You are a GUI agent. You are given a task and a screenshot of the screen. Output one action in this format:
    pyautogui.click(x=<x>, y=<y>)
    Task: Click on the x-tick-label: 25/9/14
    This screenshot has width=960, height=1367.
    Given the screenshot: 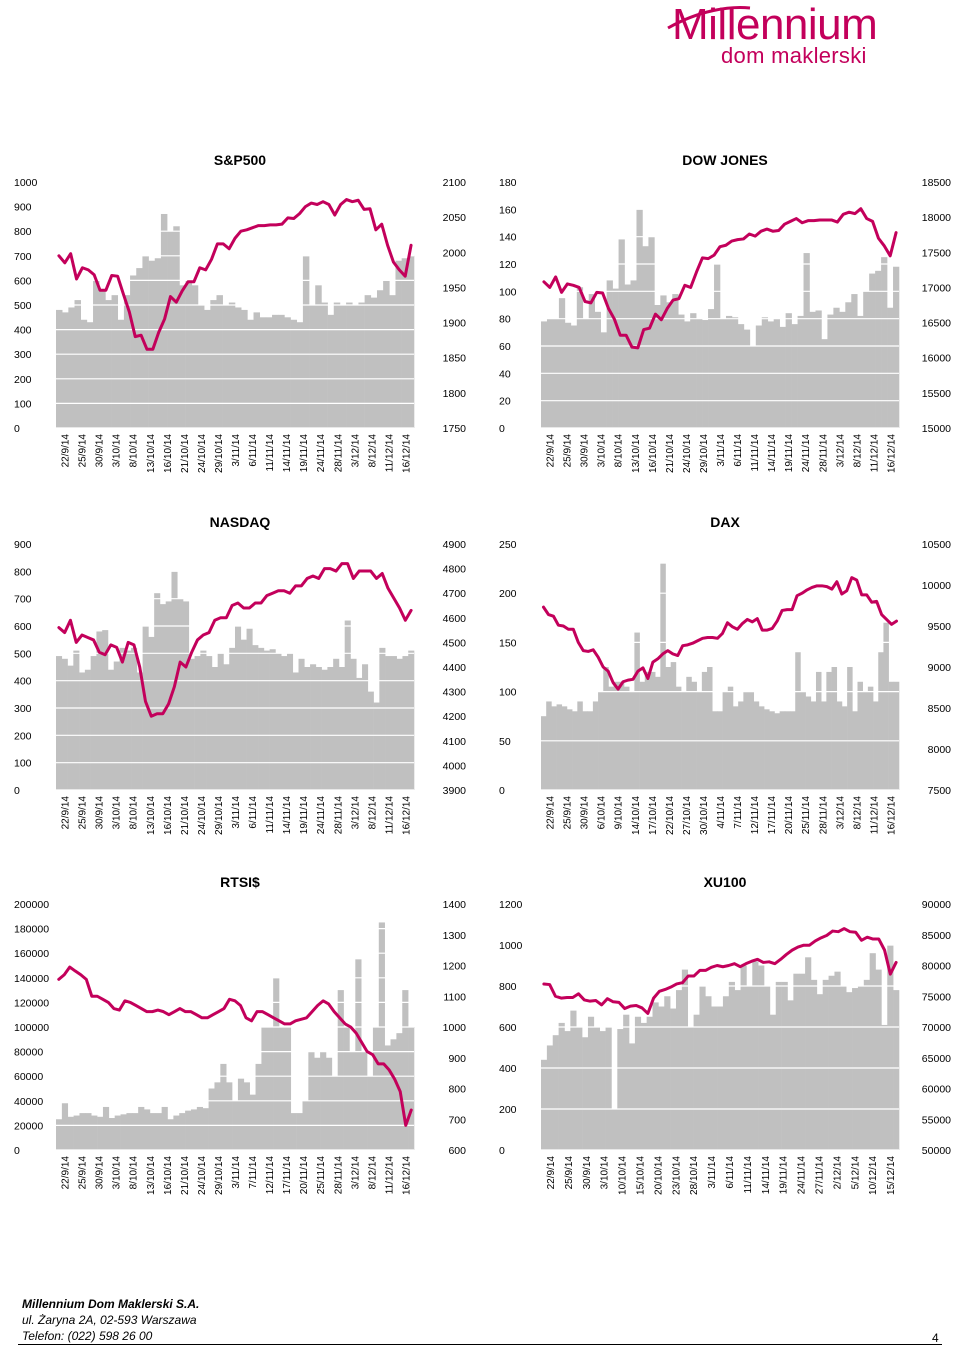 What is the action you would take?
    pyautogui.click(x=83, y=813)
    